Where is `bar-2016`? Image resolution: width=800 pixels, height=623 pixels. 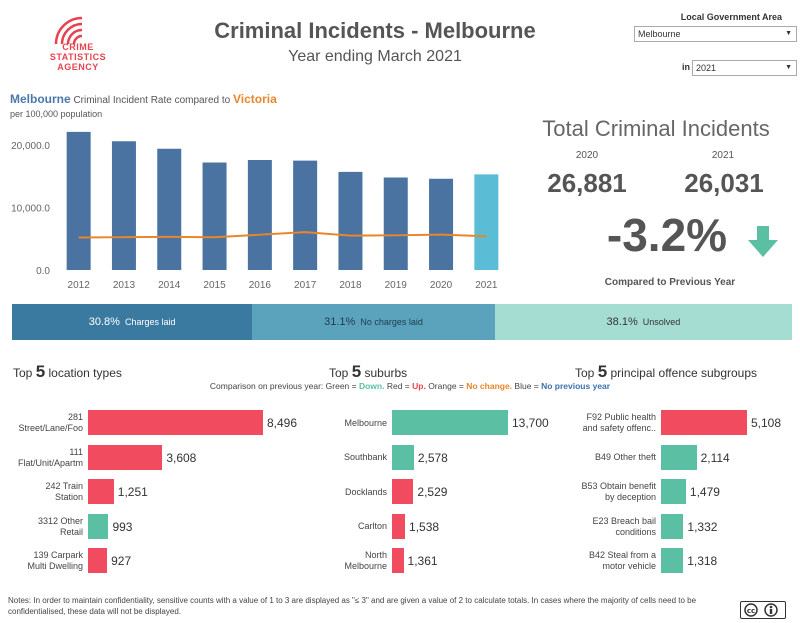 bar-2016 is located at coordinates (259, 215).